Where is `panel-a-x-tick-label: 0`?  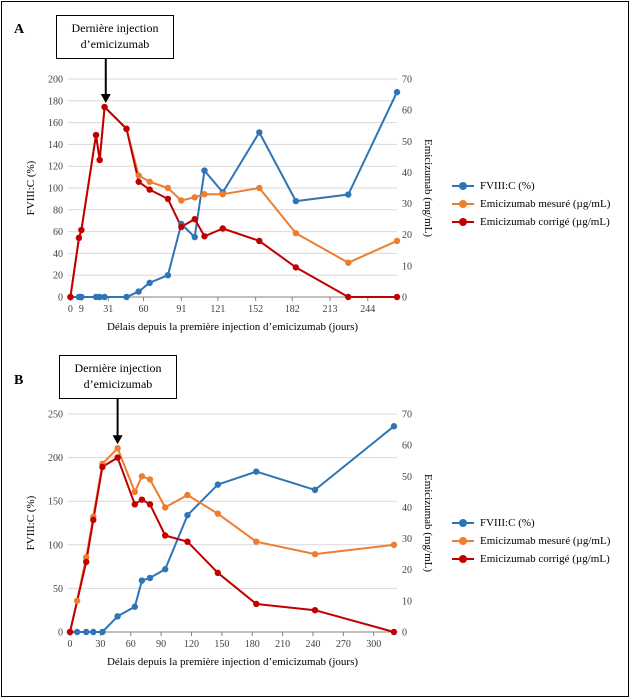
panel-a-x-tick-label: 0 is located at coordinates (70, 309).